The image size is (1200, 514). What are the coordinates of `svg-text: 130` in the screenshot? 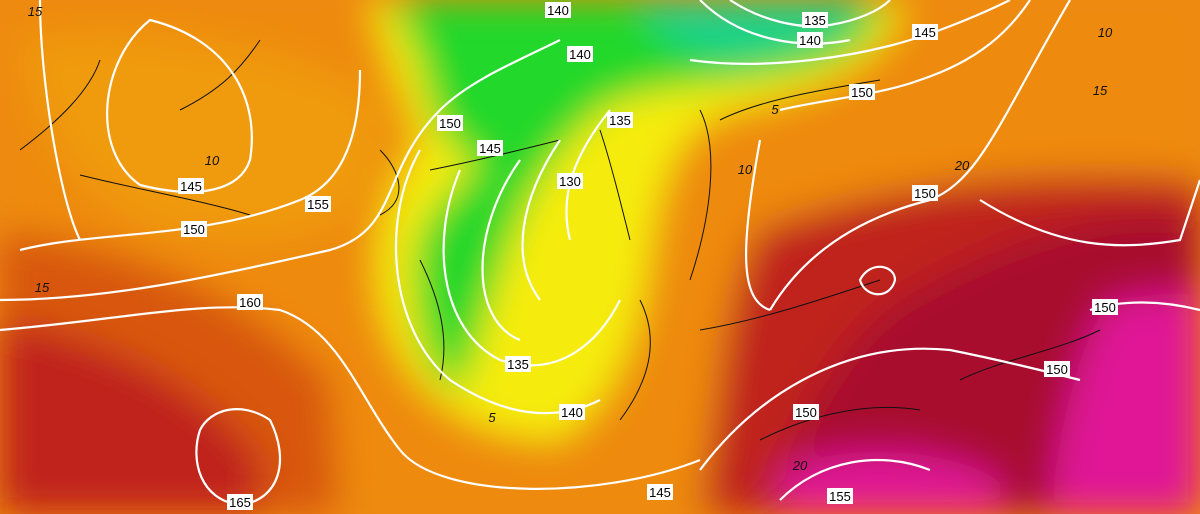 It's located at (570, 181).